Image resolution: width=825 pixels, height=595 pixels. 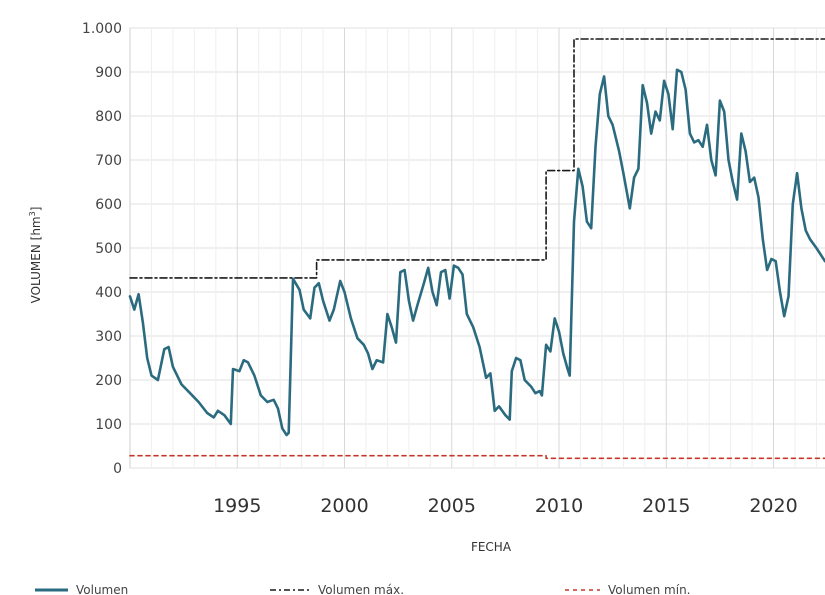 What do you see at coordinates (117, 469) in the screenshot?
I see `y-tick-label-0: 0` at bounding box center [117, 469].